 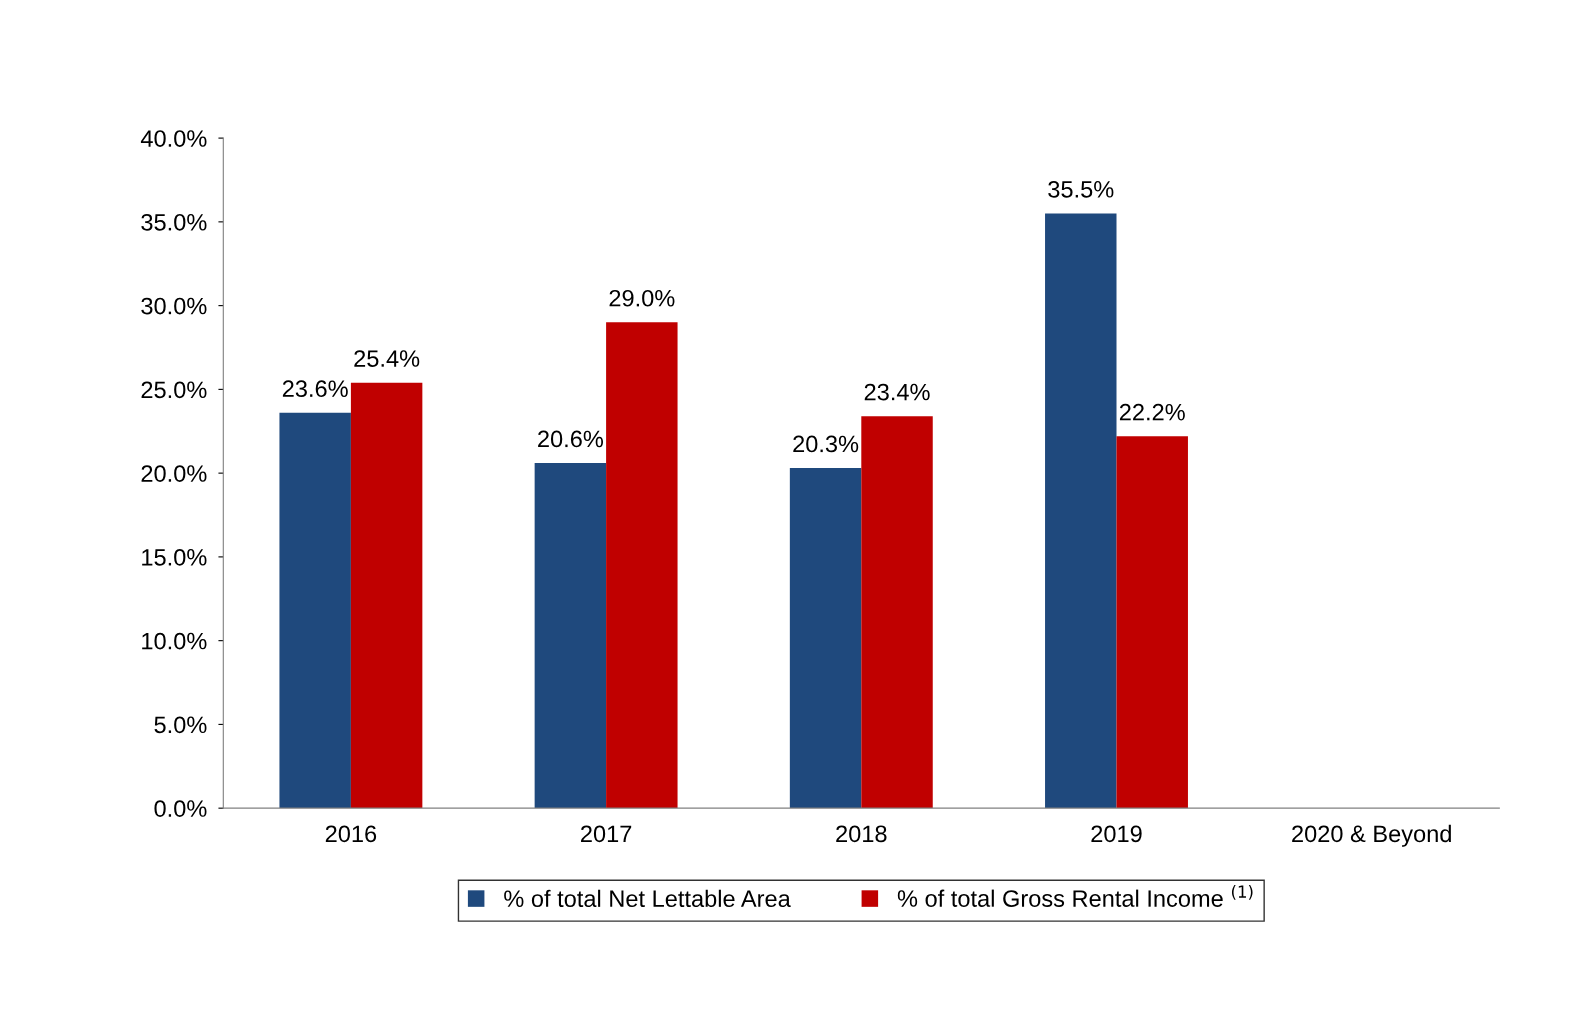 I want to click on y-tick-label: 40.0%, so click(x=173, y=138).